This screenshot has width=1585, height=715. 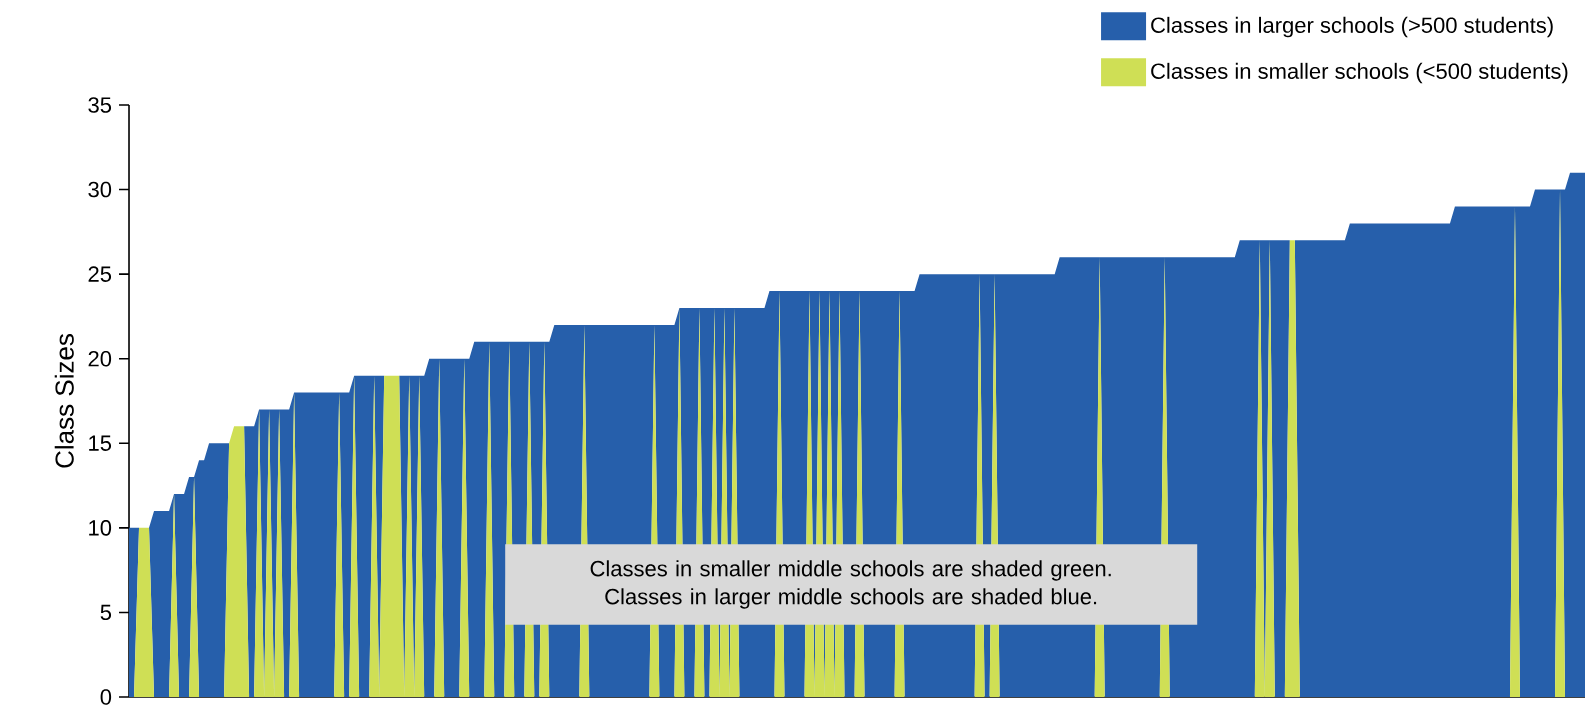 I want to click on y-tick-label: 30, so click(x=100, y=189).